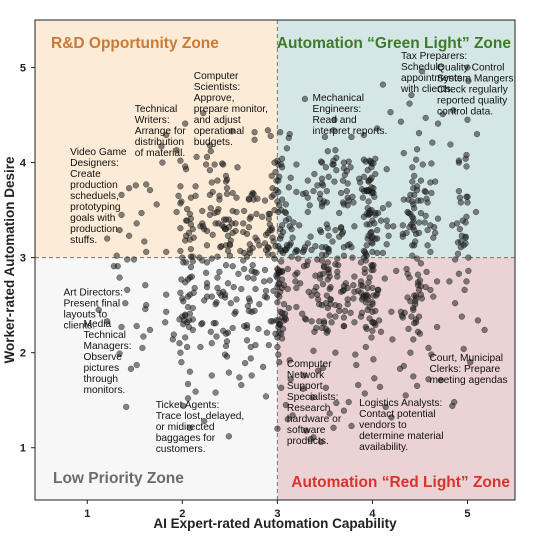  I want to click on annotation-line: System Mangers:, so click(476, 78).